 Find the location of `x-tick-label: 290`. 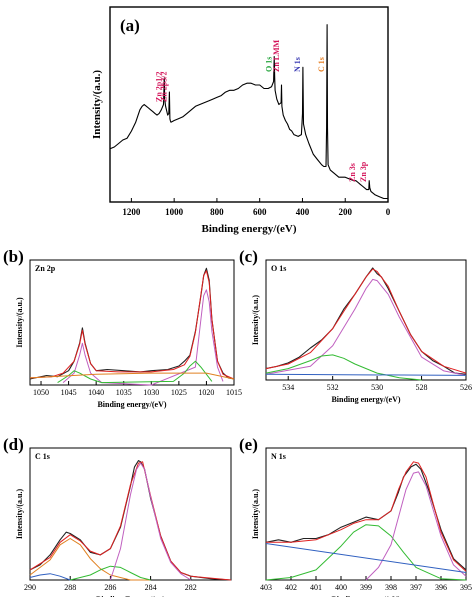

x-tick-label: 290 is located at coordinates (30, 587).